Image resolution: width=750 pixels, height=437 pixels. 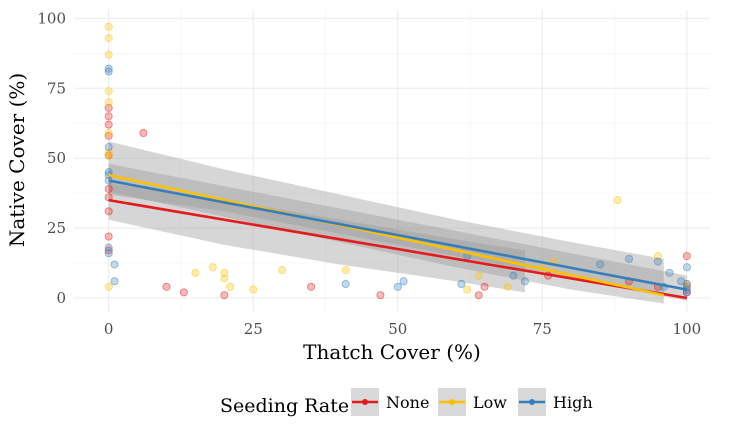 I want to click on y-tick-label: 100, so click(x=51, y=18).